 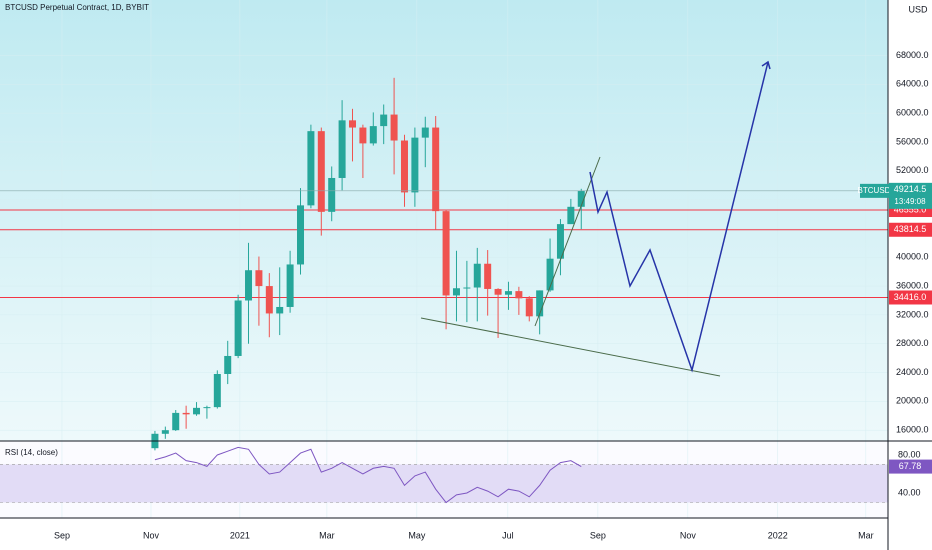 I want to click on level-label: 46555.0, so click(x=910, y=209).